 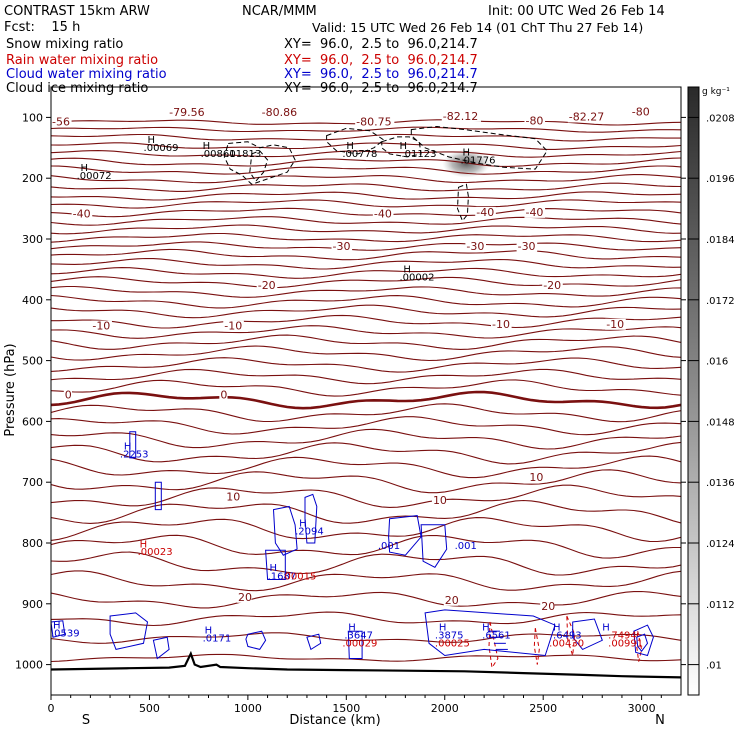 I want to click on y-tick-label: 700, so click(x=32, y=482).